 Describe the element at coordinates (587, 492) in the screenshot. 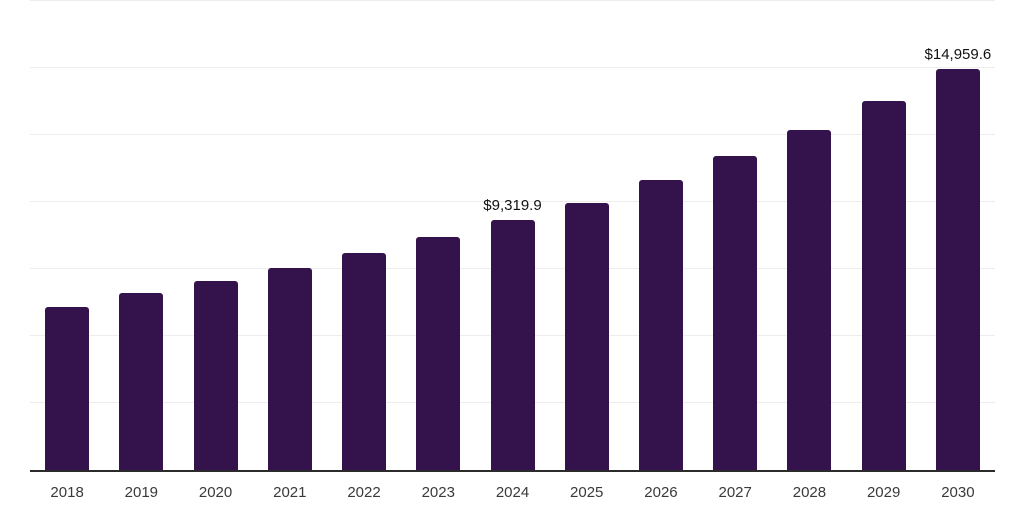

I see `x-axis-label-2025: 2025` at that location.